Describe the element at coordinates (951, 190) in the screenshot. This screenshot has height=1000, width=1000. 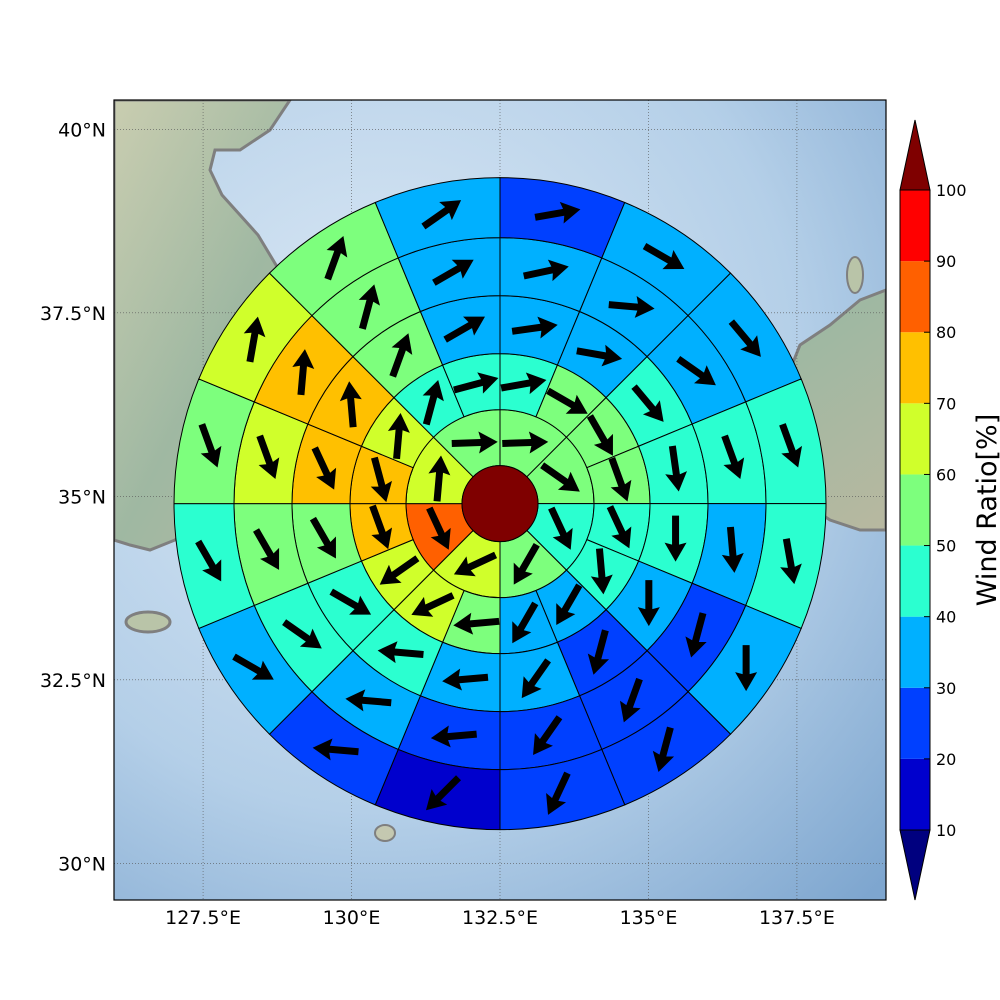
I see `colorbar-tick-label: 100` at that location.